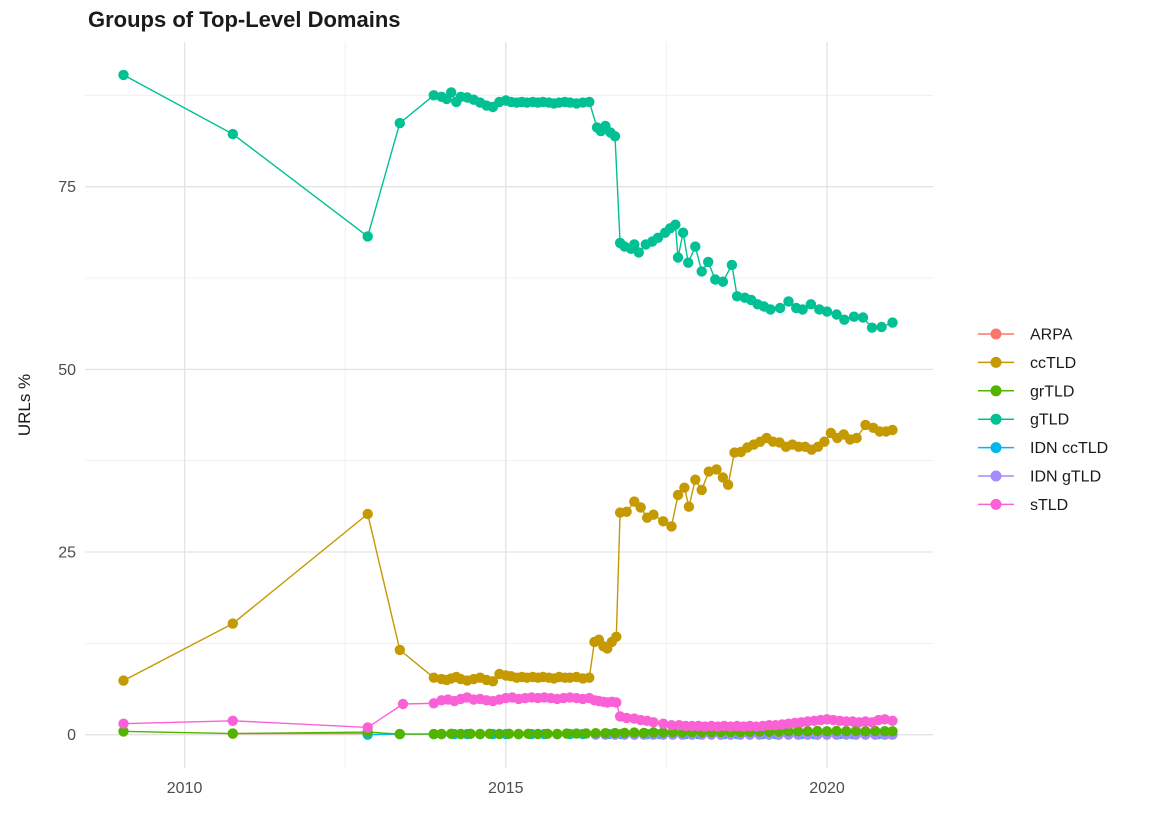  Describe the element at coordinates (1023, 505) in the screenshot. I see `legend-item-sTLD: sTLD` at that location.